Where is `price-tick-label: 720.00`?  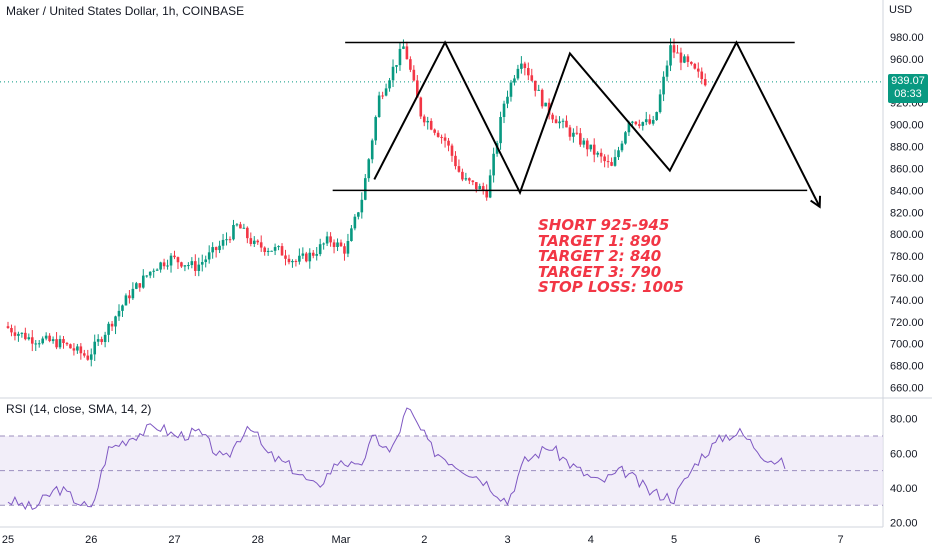
price-tick-label: 720.00 is located at coordinates (907, 323).